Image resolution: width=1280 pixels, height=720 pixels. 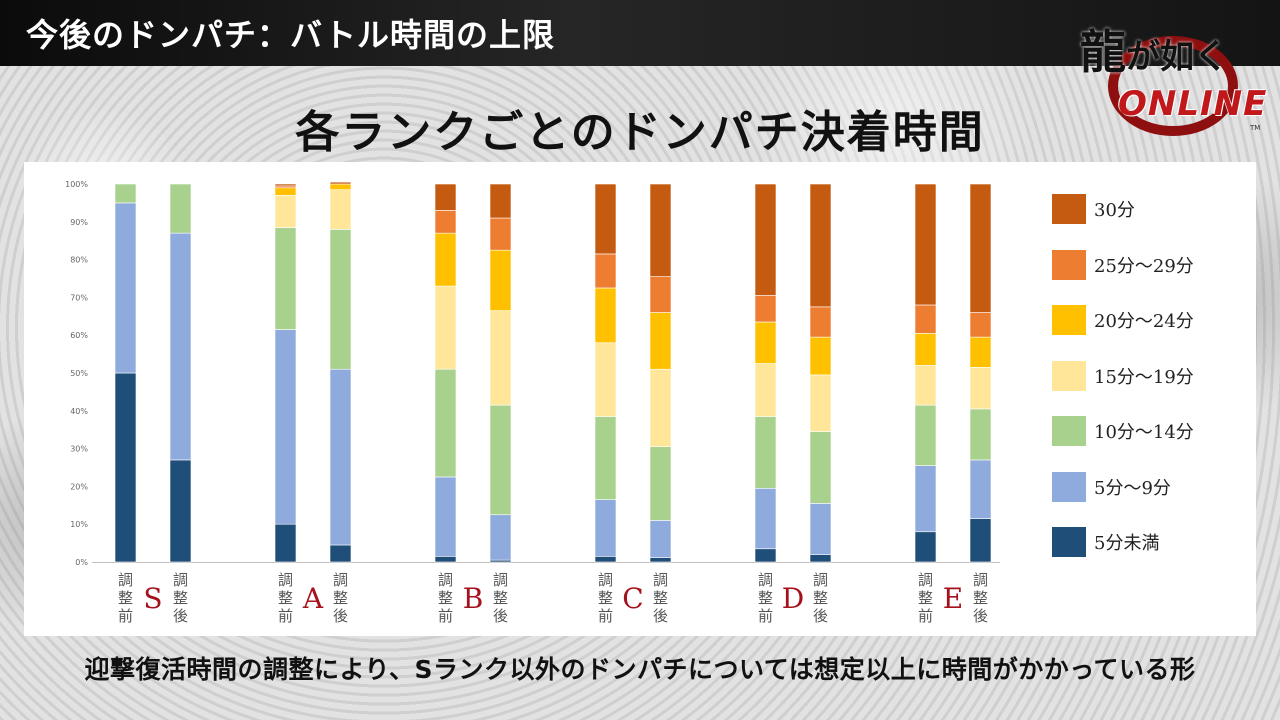 I want to click on legend-label: 25分～29分, so click(x=1144, y=266).